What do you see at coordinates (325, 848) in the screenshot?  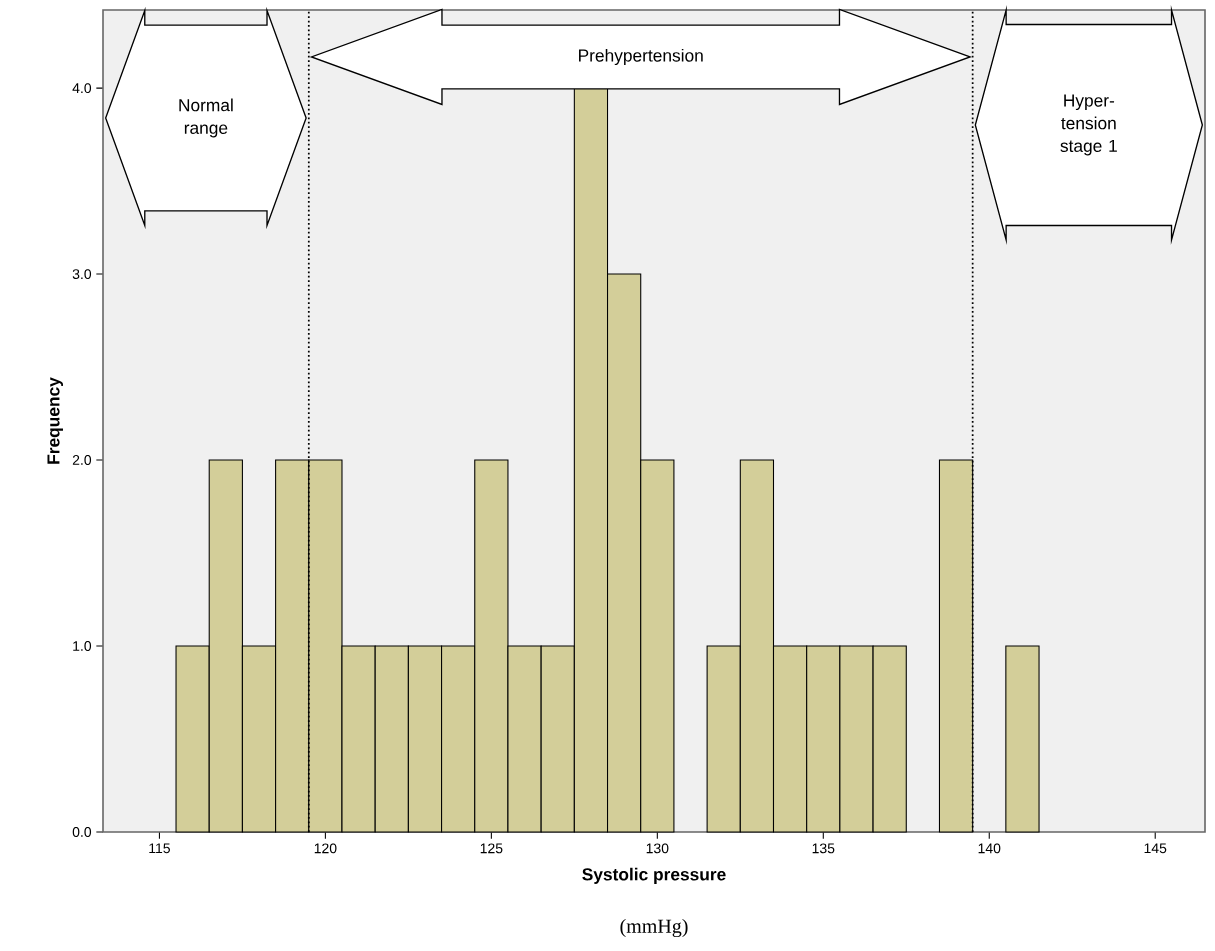 I see `x-tick-label: 120` at bounding box center [325, 848].